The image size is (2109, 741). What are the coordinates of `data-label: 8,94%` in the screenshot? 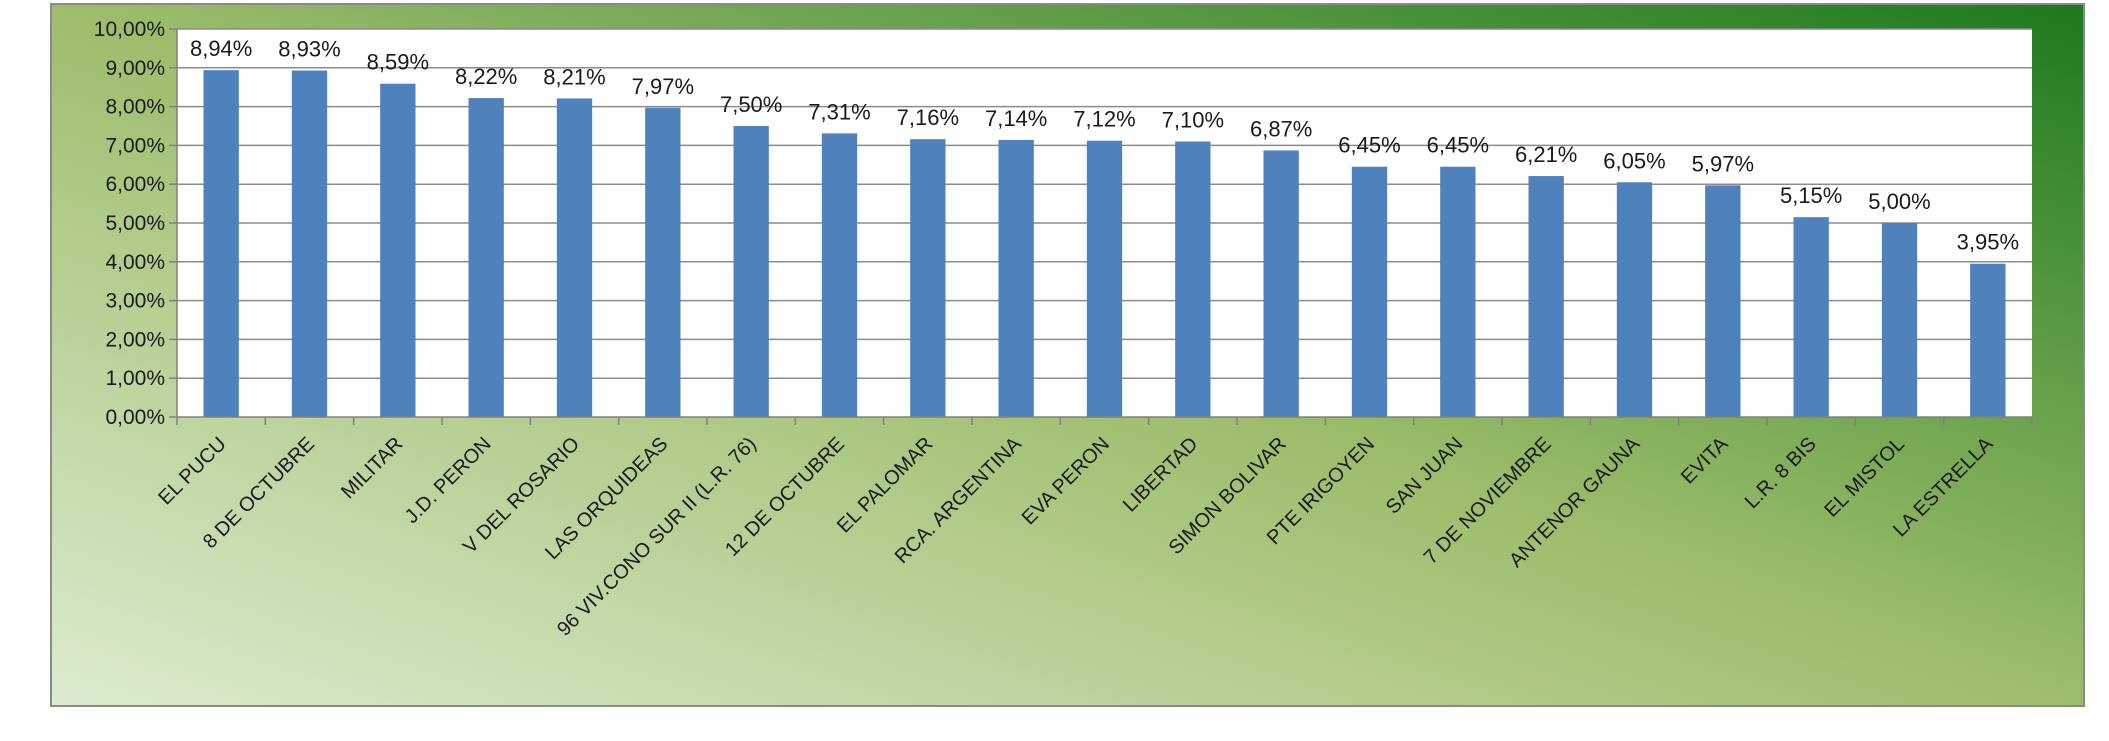 It's located at (221, 48).